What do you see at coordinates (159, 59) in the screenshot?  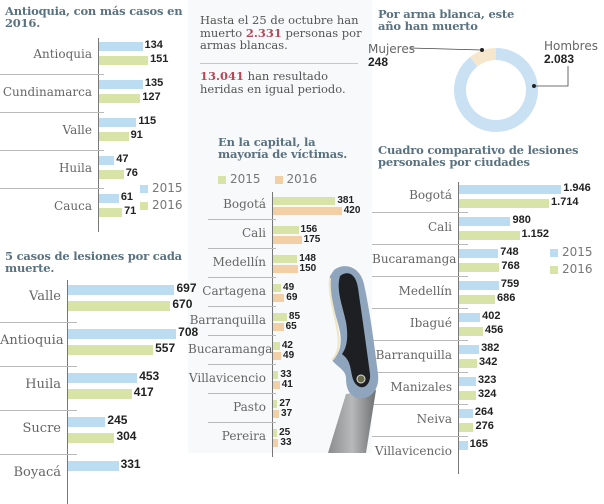 I see `value-label-2016: 151` at bounding box center [159, 59].